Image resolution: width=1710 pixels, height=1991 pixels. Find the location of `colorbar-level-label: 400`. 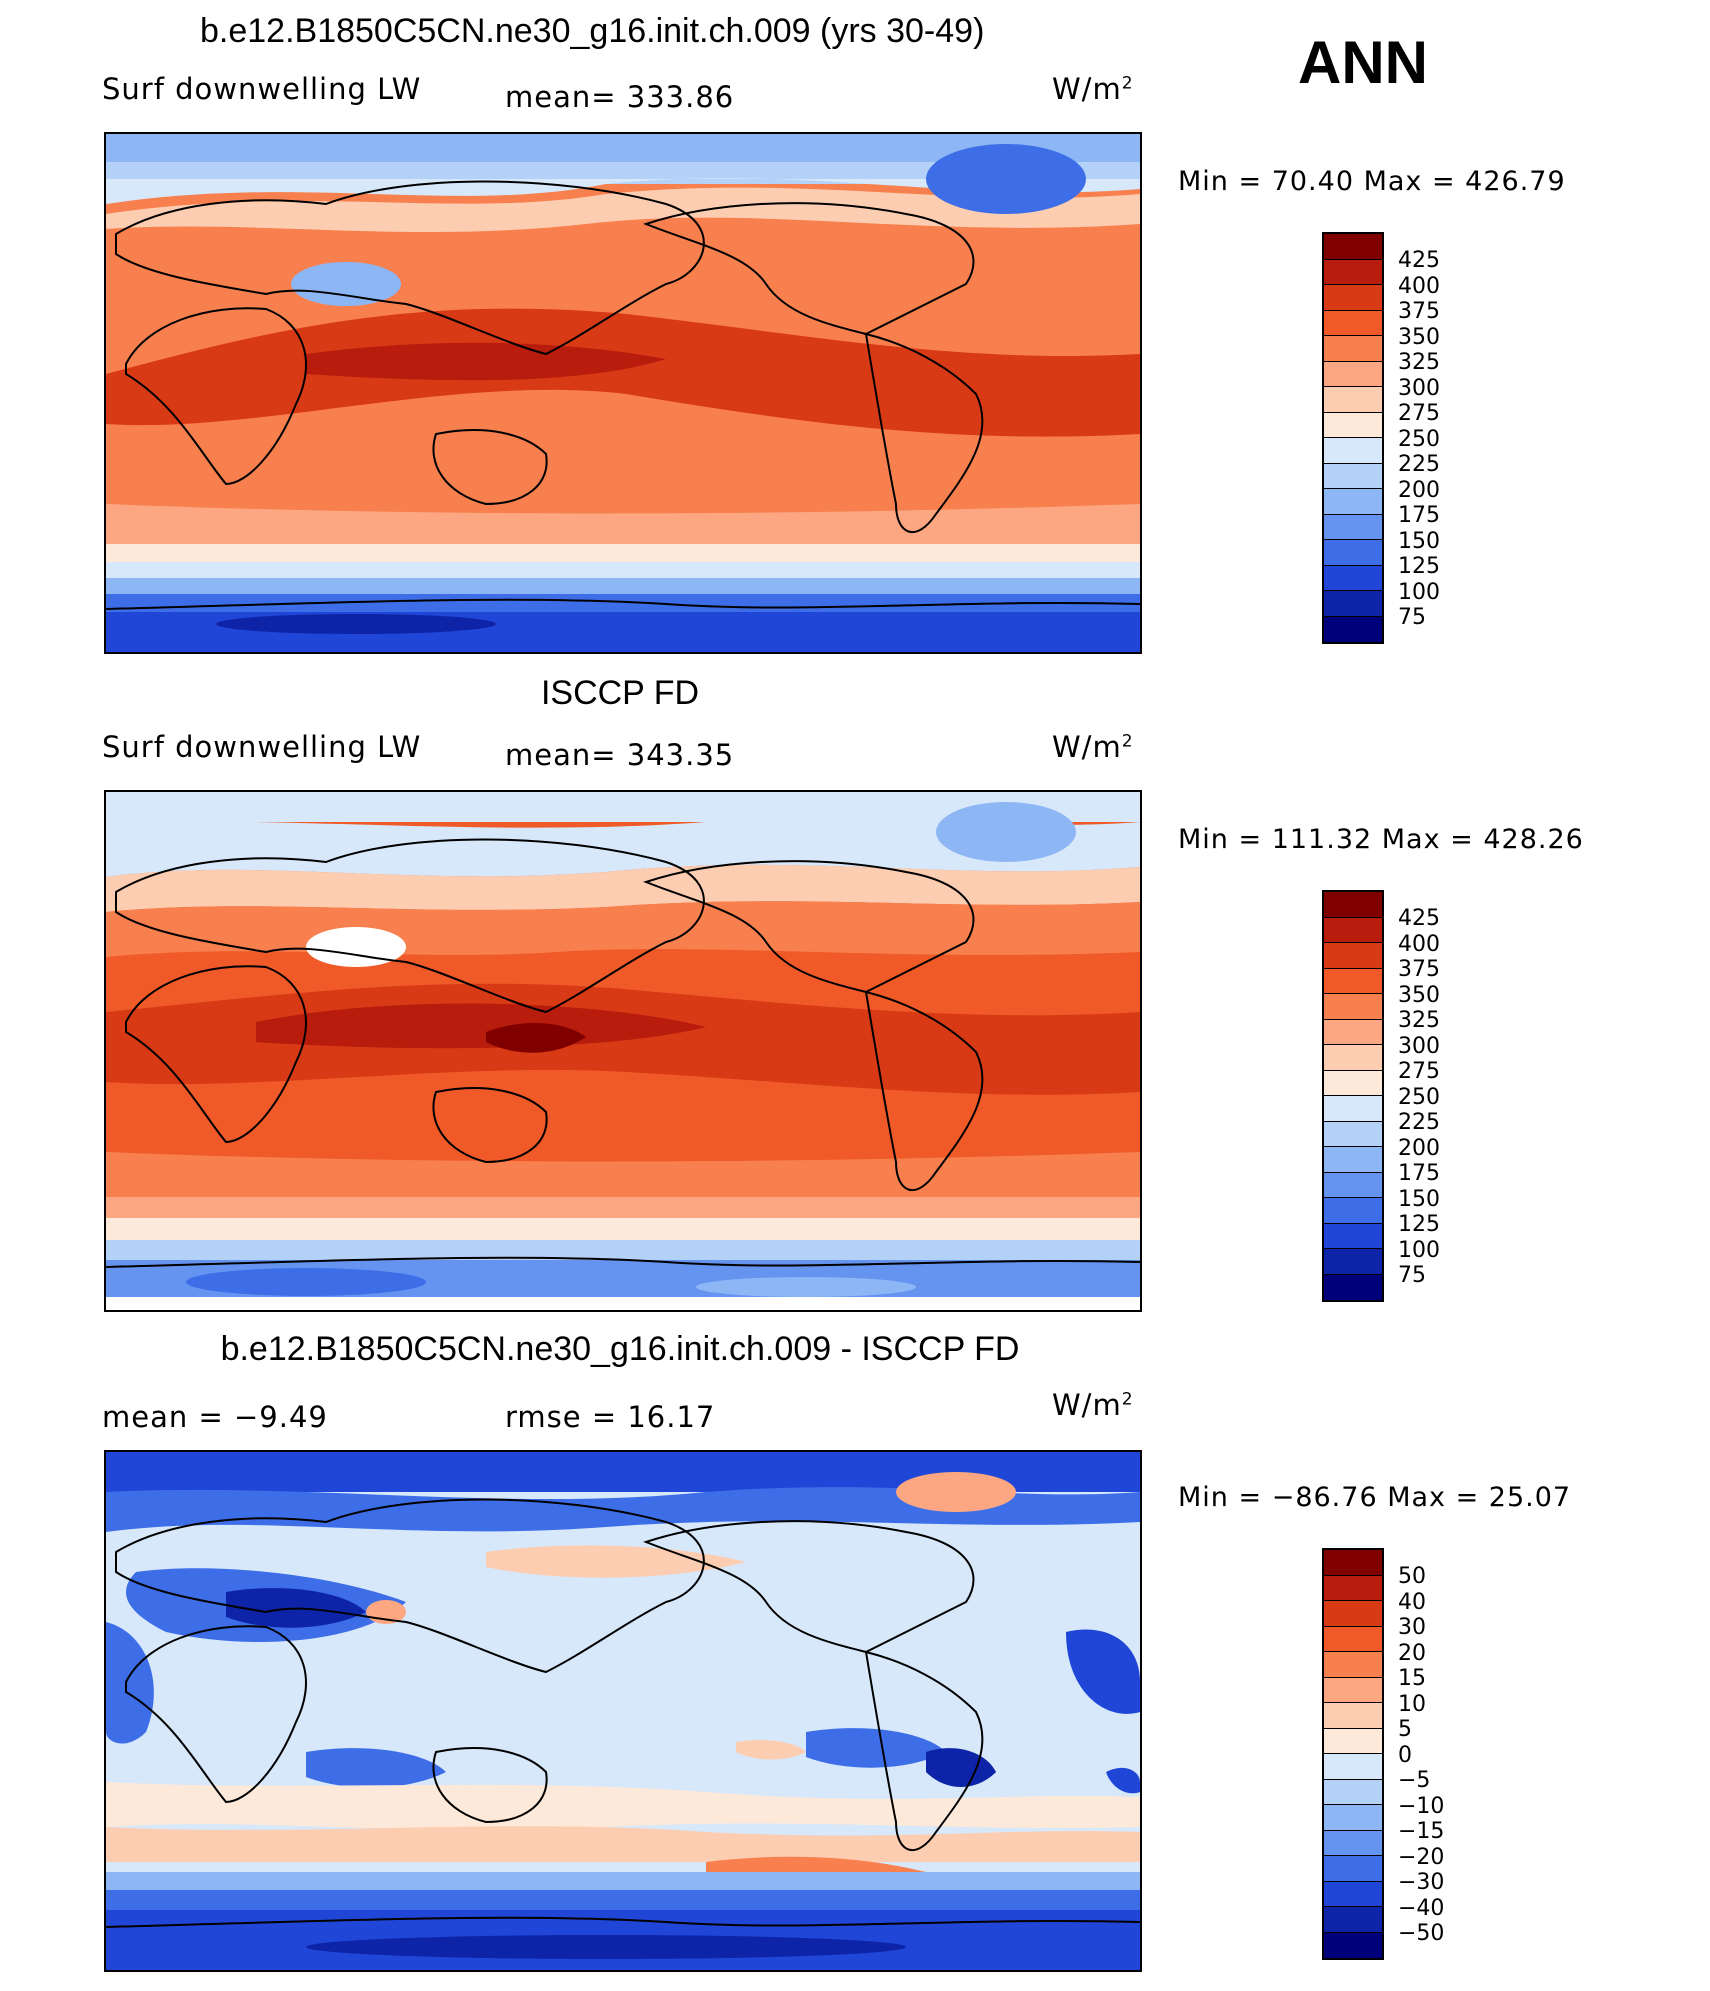

colorbar-level-label: 400 is located at coordinates (1419, 286).